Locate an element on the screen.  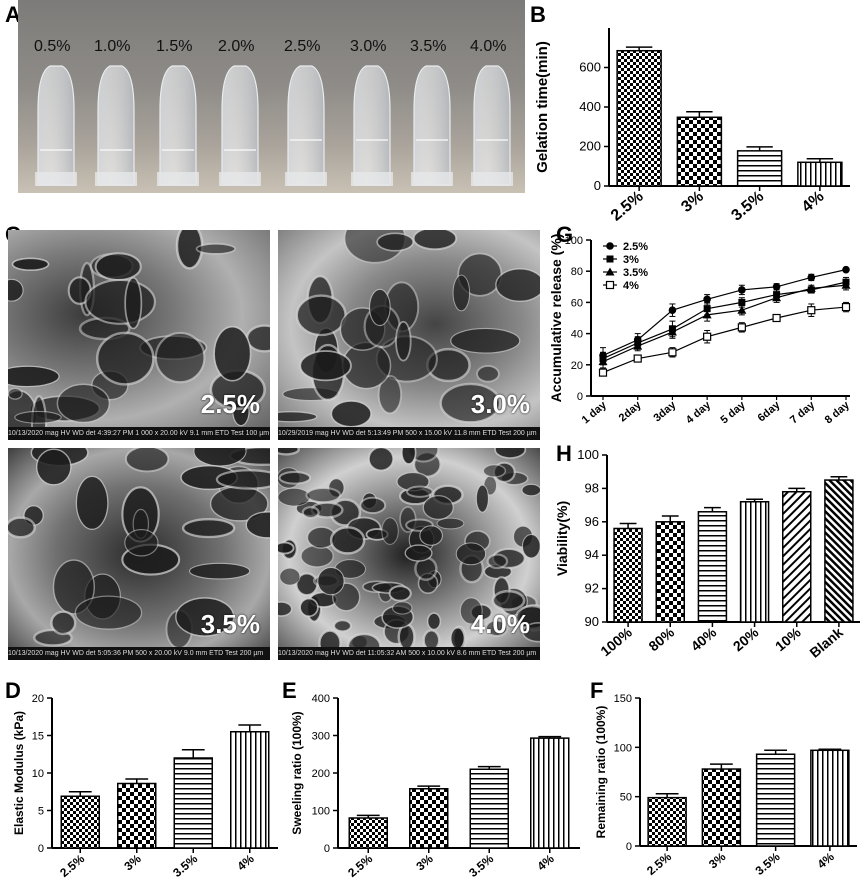
x-tick-label: 80% is located at coordinates (661, 639).